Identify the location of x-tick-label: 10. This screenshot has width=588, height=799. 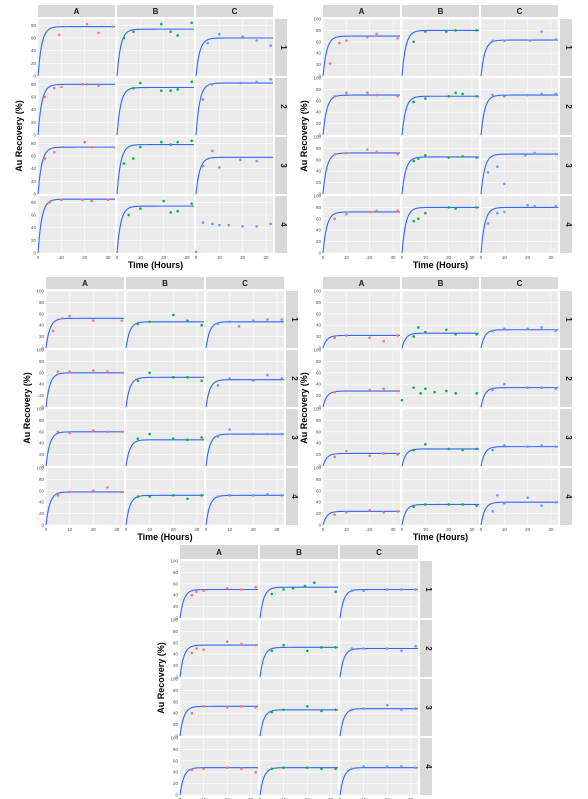
(505, 257).